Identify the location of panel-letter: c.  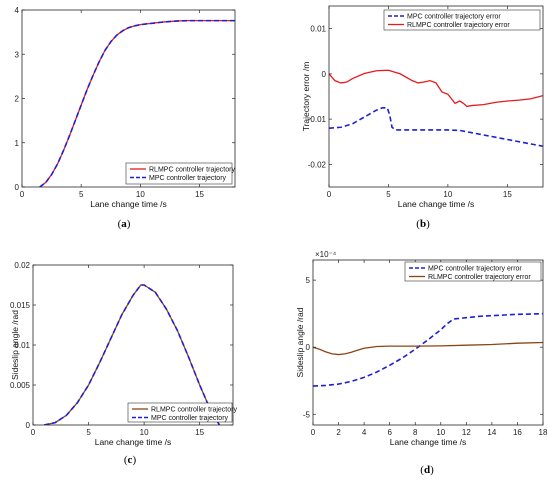
(130, 460).